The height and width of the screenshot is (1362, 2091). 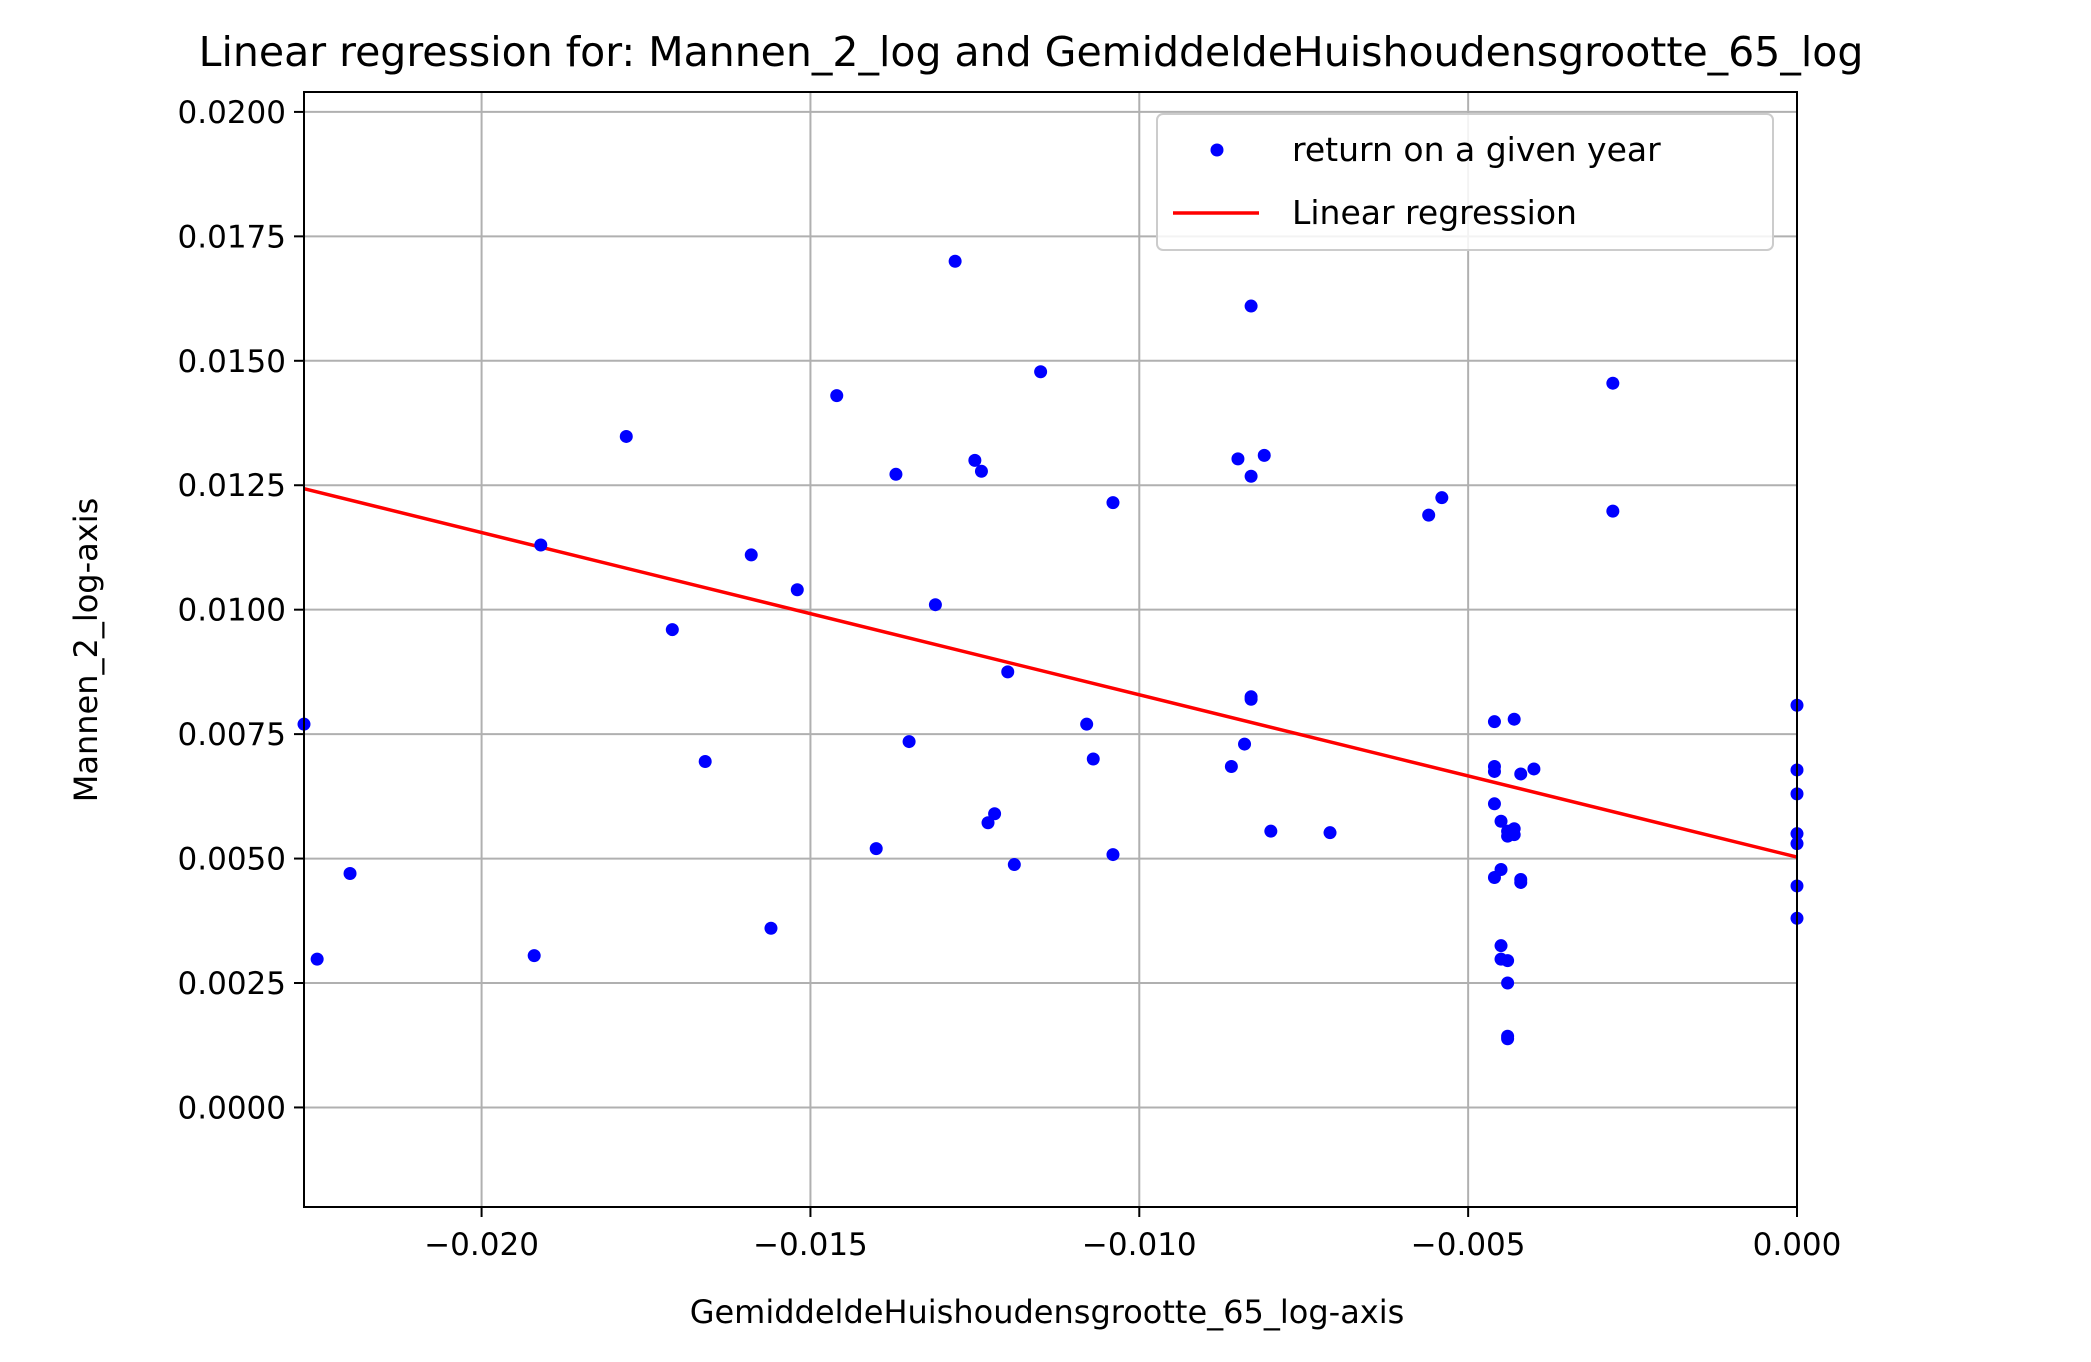 I want to click on x-tick-label: −0.015, so click(x=810, y=1245).